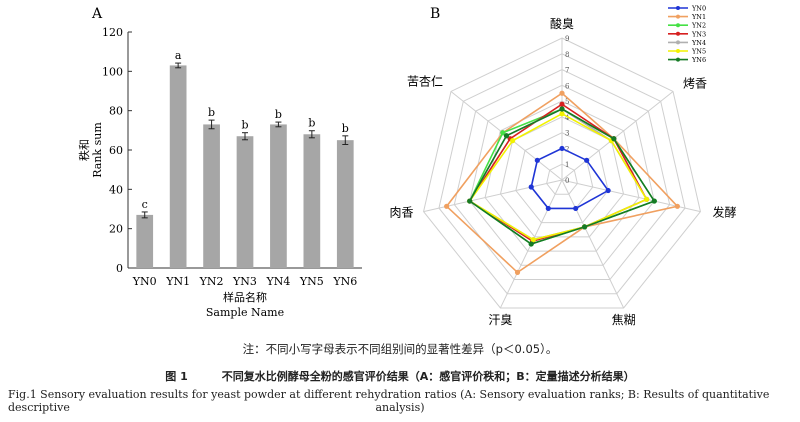 This screenshot has width=800, height=422. What do you see at coordinates (400, 407) in the screenshot?
I see `figure-caption-en-line2: analysis)` at bounding box center [400, 407].